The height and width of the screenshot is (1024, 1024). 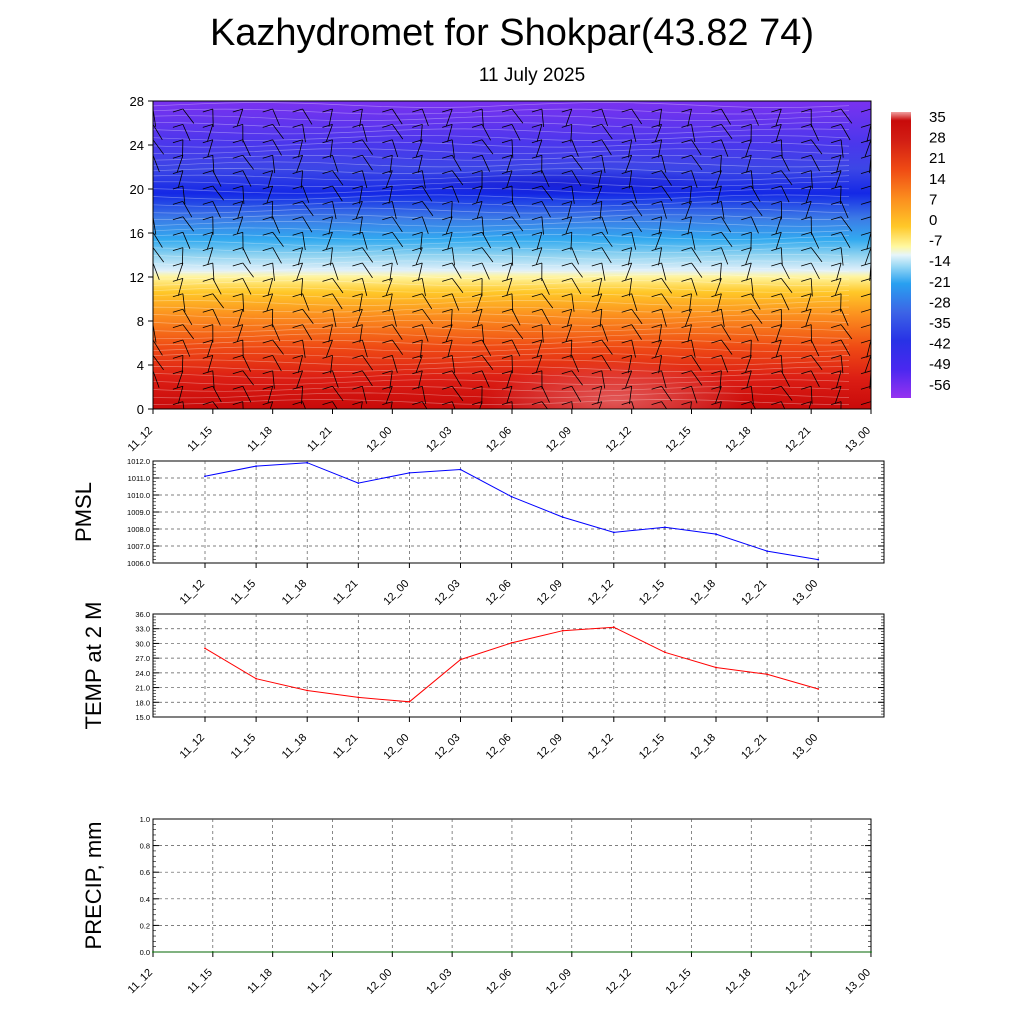 What do you see at coordinates (935, 241) in the screenshot?
I see `colorbar-label: -7` at bounding box center [935, 241].